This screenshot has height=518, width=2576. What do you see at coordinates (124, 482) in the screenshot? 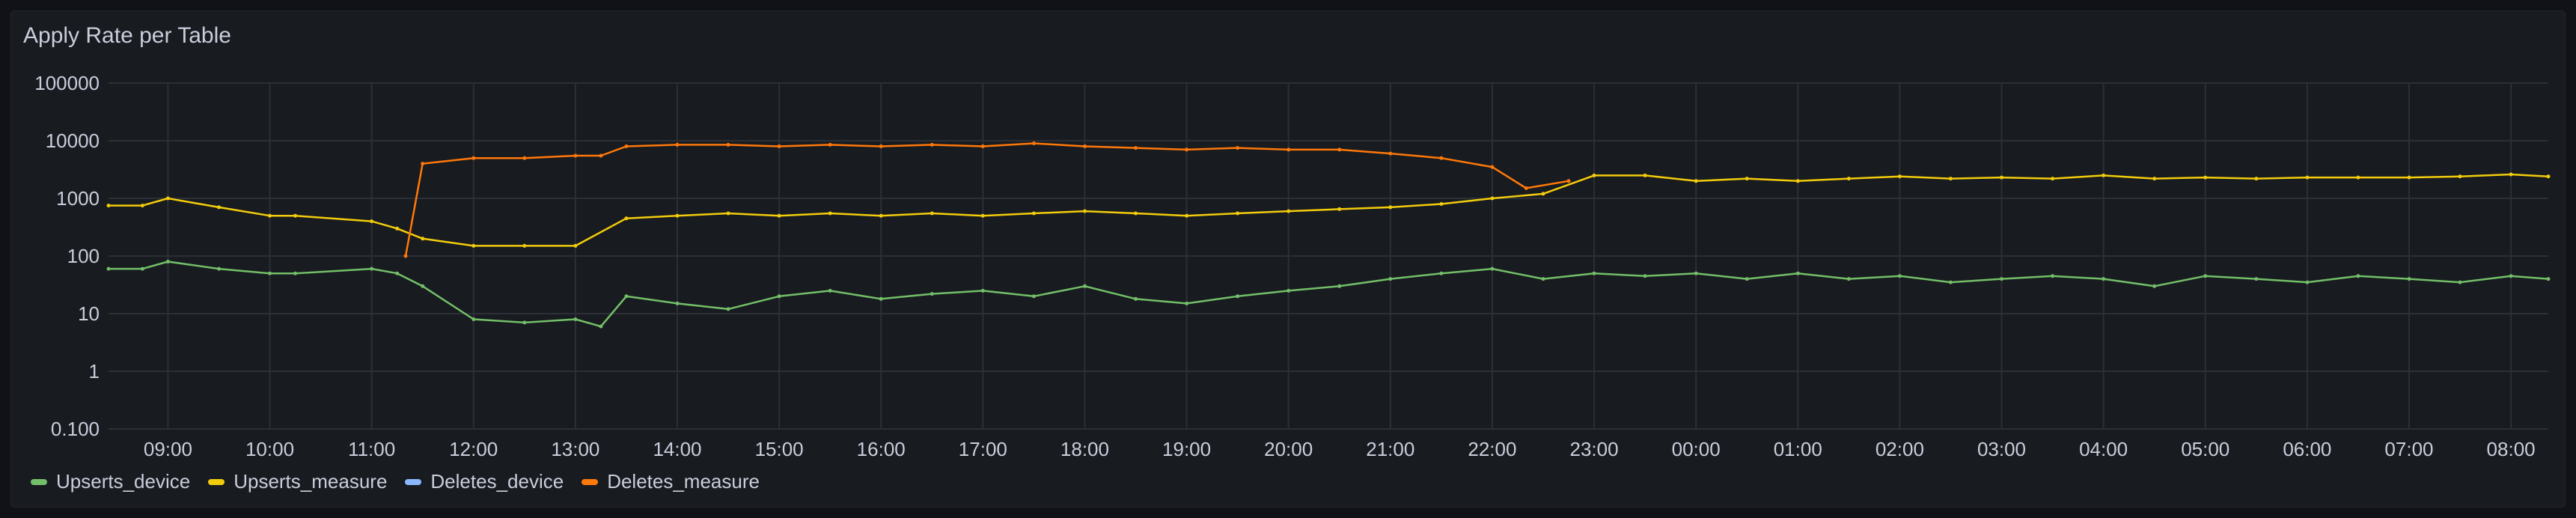
I see `legend-label: Upserts_device` at bounding box center [124, 482].